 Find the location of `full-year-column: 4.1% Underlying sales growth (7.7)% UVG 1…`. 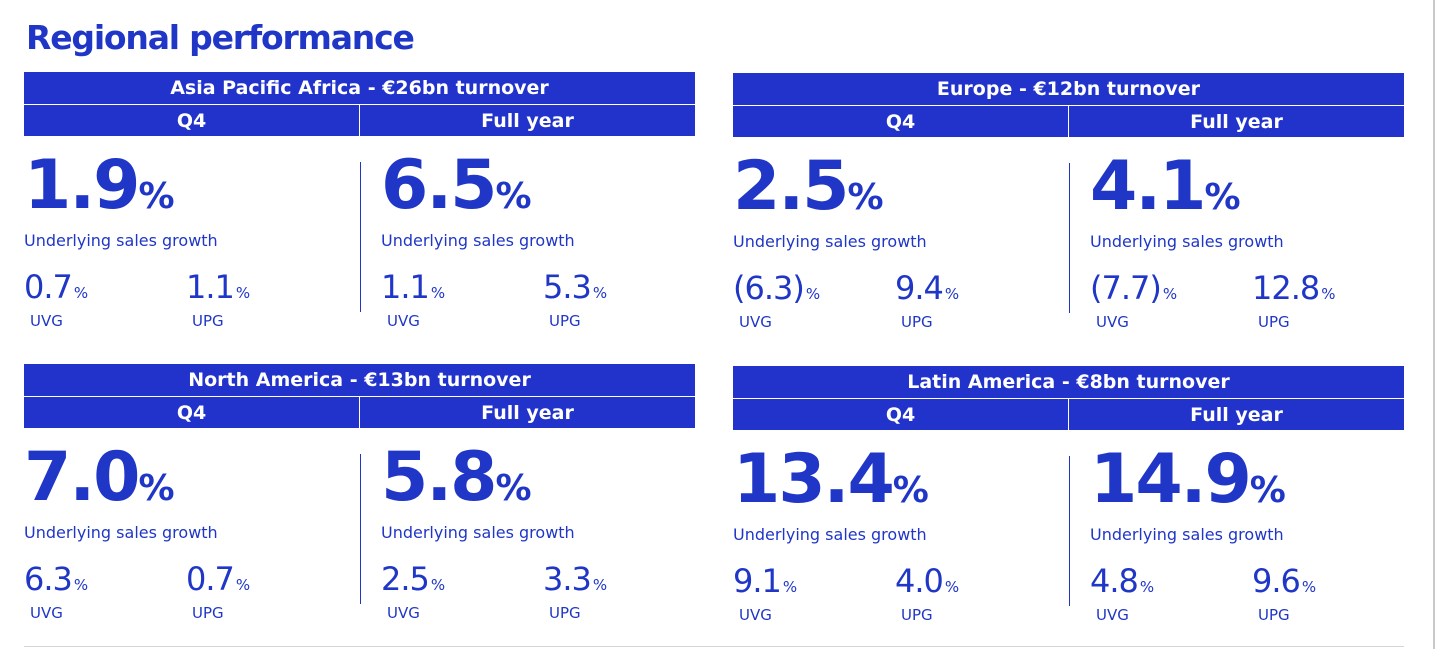

full-year-column: 4.1% Underlying sales growth (7.7)% UVG 1… is located at coordinates (1255, 243).